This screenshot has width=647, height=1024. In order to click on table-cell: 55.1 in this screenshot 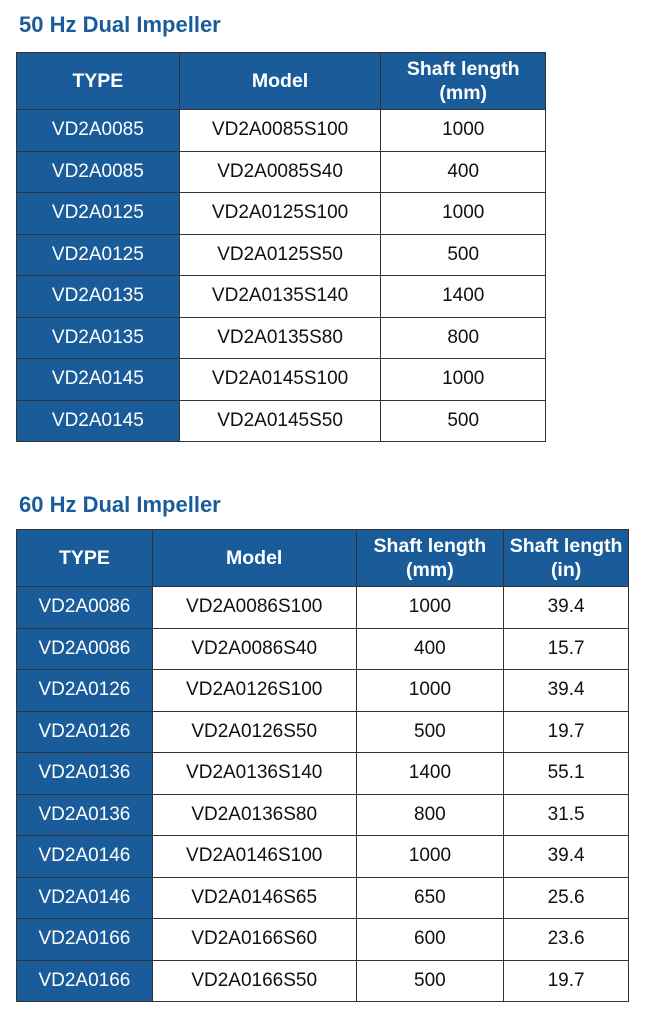, I will do `click(566, 773)`.